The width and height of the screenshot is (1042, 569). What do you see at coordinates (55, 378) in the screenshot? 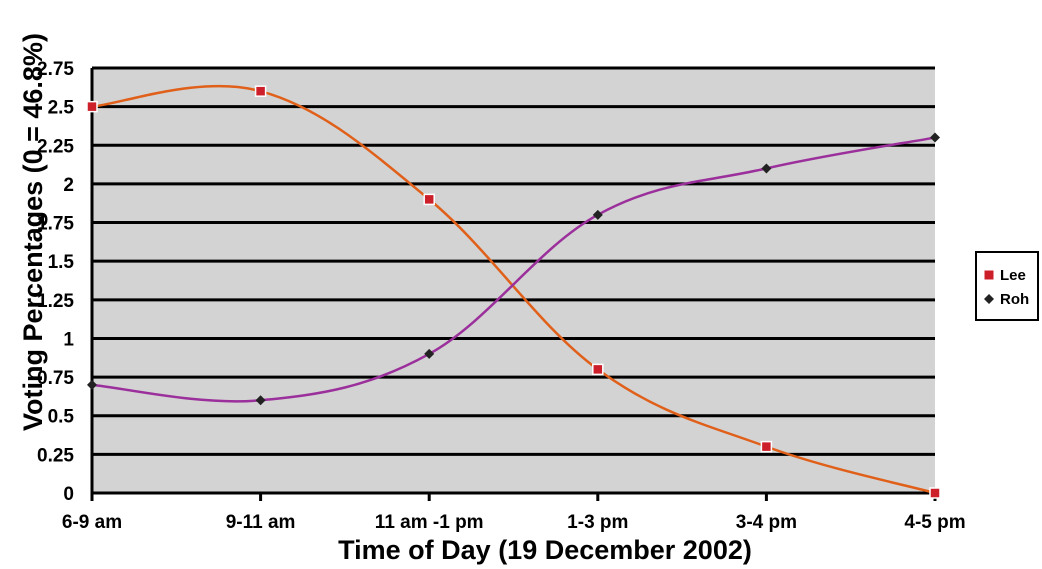
I see `y-tick-label: 0.75` at bounding box center [55, 378].